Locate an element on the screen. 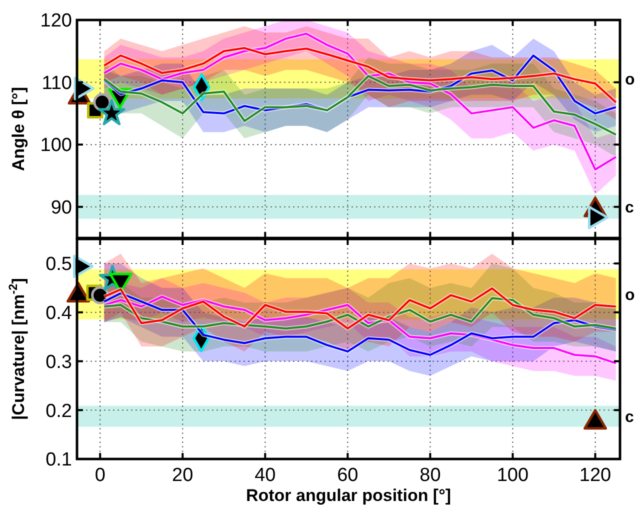 The width and height of the screenshot is (638, 505). y-tick-label: 0.4 is located at coordinates (59, 313).